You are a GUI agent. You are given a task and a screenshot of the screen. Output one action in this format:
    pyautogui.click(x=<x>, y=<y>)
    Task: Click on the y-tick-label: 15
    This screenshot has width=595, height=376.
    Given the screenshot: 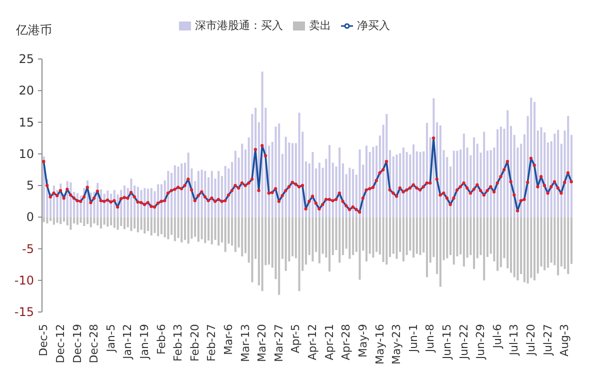 What is the action you would take?
    pyautogui.click(x=26, y=122)
    